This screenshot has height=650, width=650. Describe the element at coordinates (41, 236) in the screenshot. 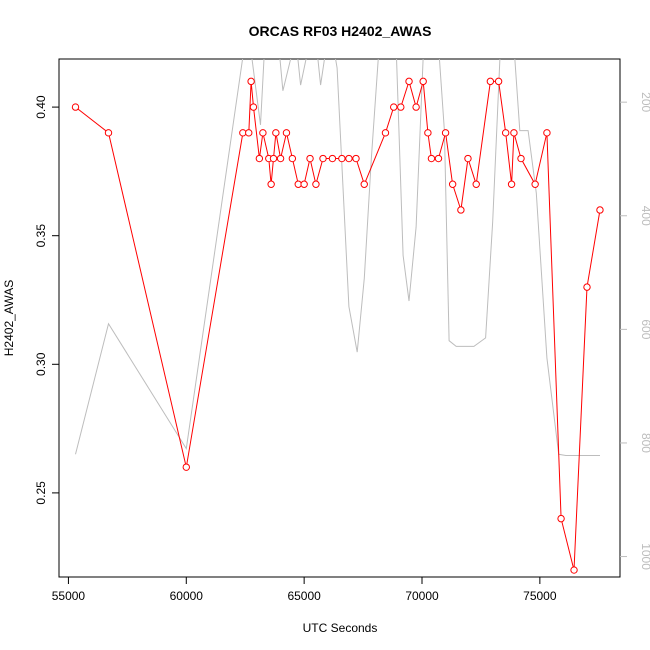

I see `y-tick-label: 0.35` at that location.